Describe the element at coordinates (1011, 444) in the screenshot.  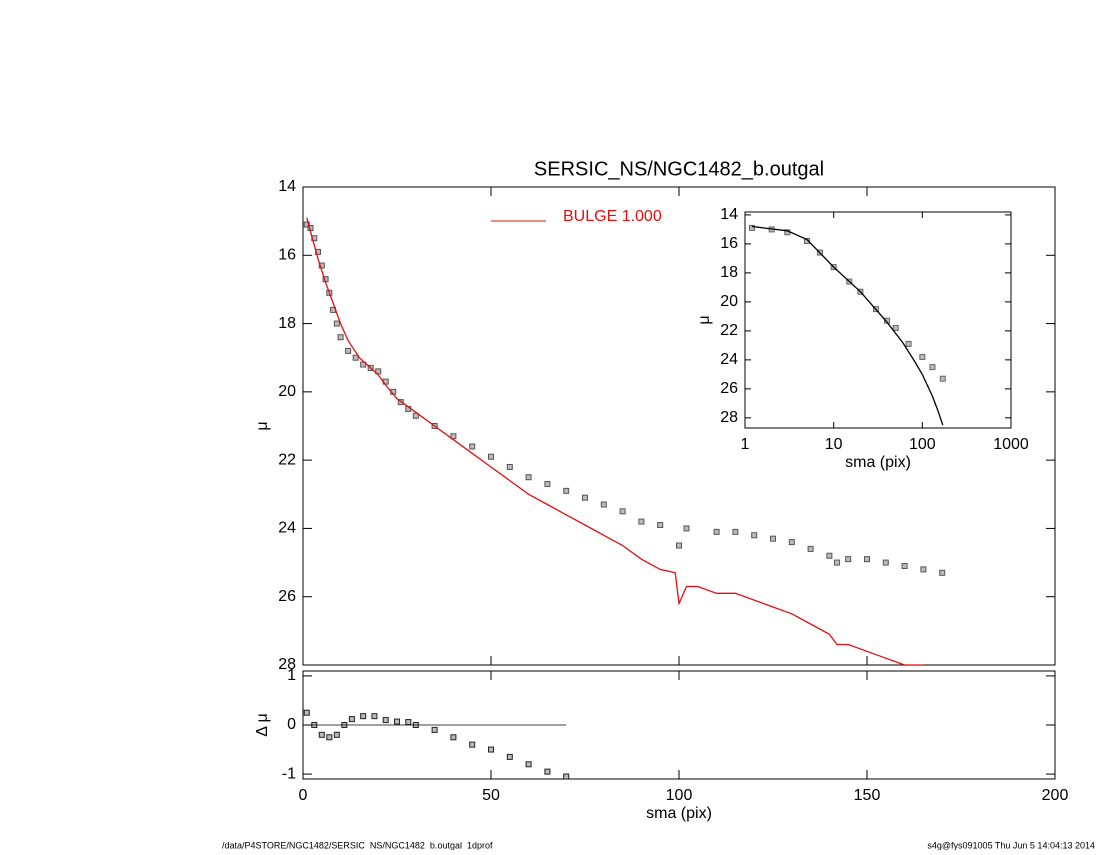
I see `x-tick-label: 1000` at that location.